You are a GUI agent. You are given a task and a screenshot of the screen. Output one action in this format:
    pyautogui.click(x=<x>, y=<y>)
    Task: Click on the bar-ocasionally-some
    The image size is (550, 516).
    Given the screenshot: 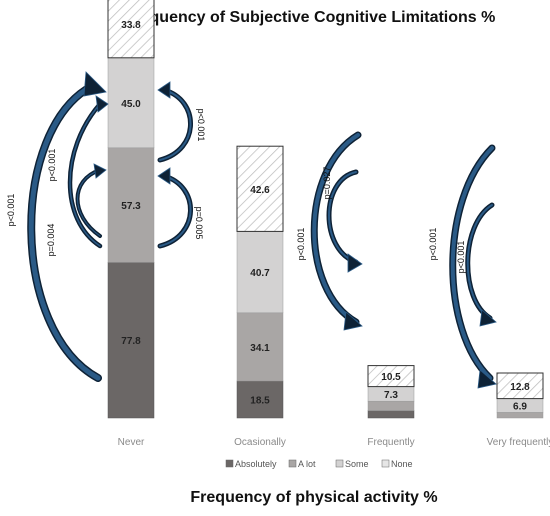 What is the action you would take?
    pyautogui.click(x=260, y=272)
    